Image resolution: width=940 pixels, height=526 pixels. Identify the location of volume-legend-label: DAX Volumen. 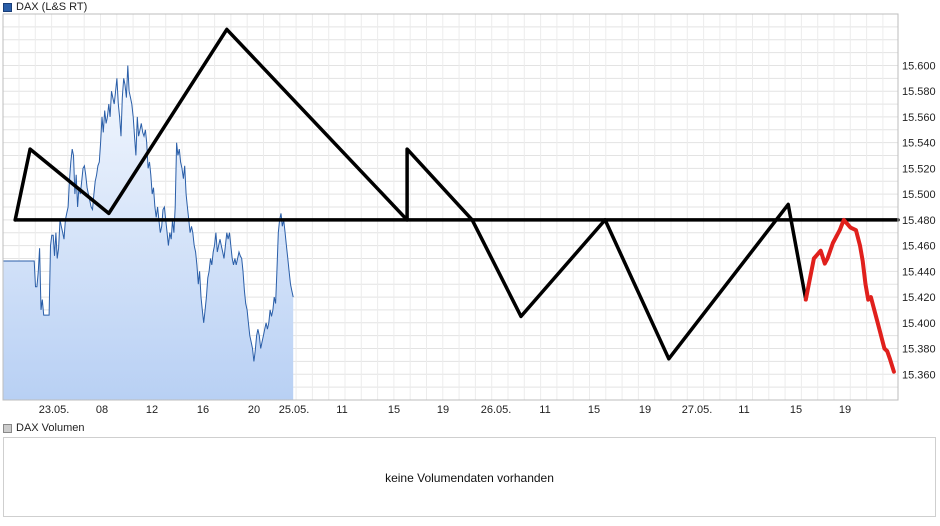
(50, 428).